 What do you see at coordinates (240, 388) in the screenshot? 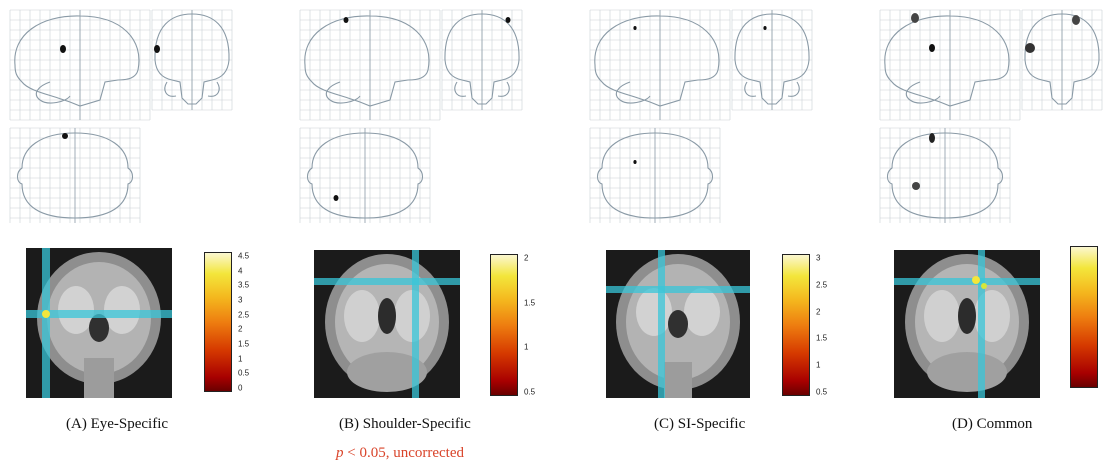
I see `colorbar-tick-label: 0` at bounding box center [240, 388].